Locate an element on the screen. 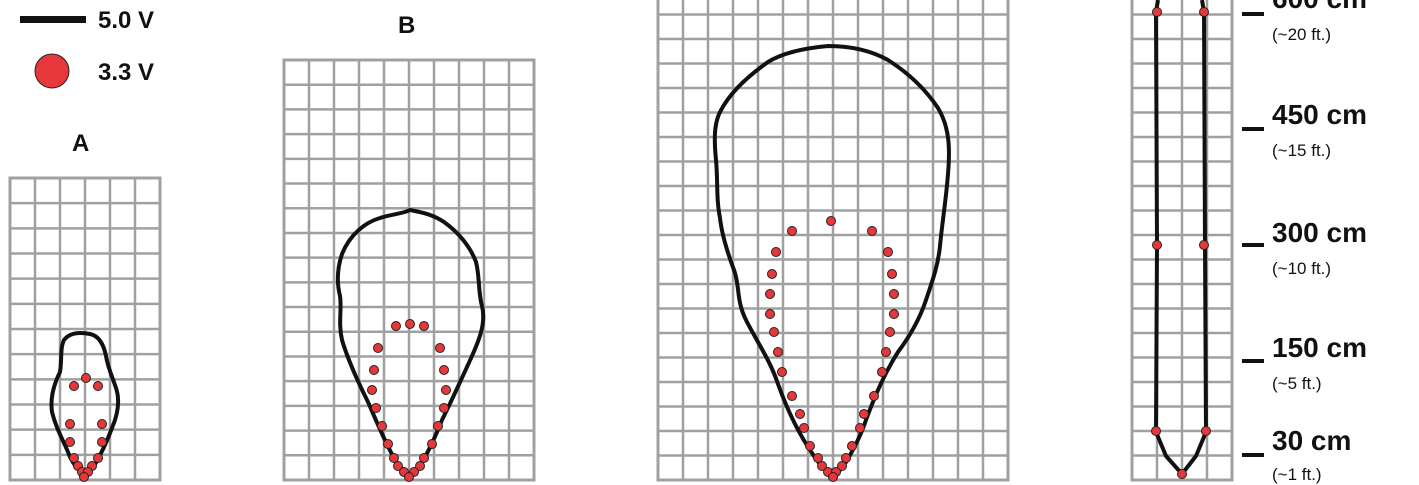  grid-panel-d is located at coordinates (1182, 241).